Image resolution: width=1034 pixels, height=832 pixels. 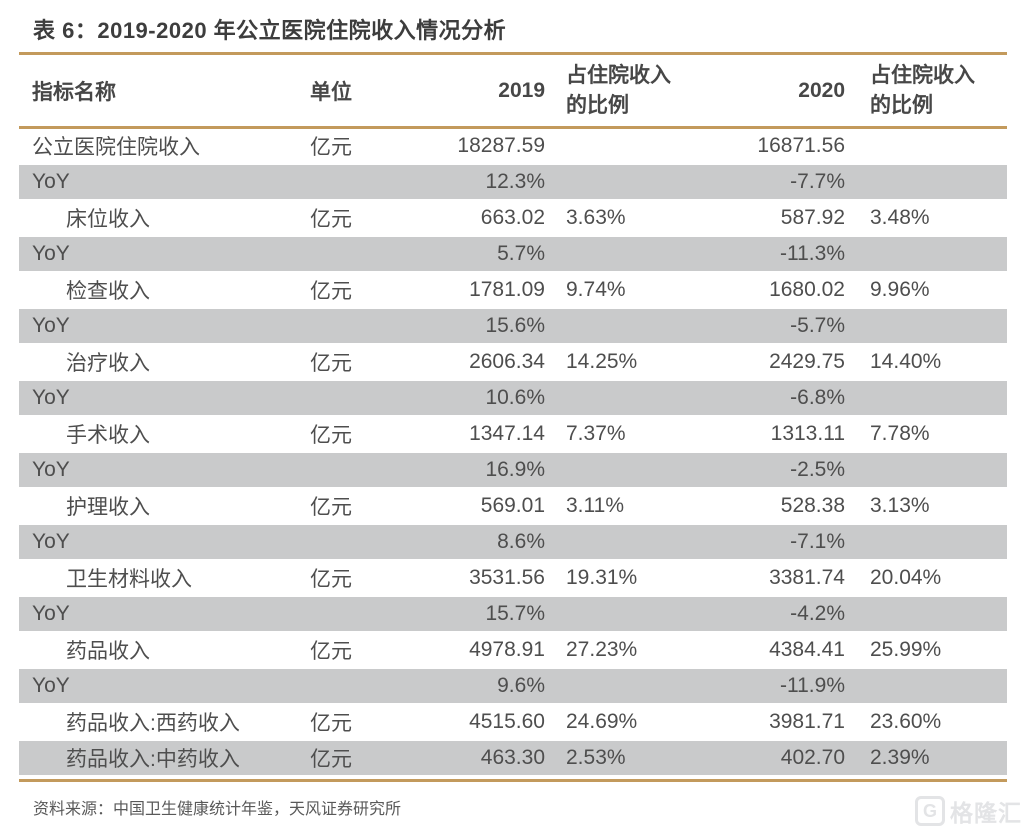 What do you see at coordinates (477, 651) in the screenshot?
I see `cell-2019-value: 4978.91` at bounding box center [477, 651].